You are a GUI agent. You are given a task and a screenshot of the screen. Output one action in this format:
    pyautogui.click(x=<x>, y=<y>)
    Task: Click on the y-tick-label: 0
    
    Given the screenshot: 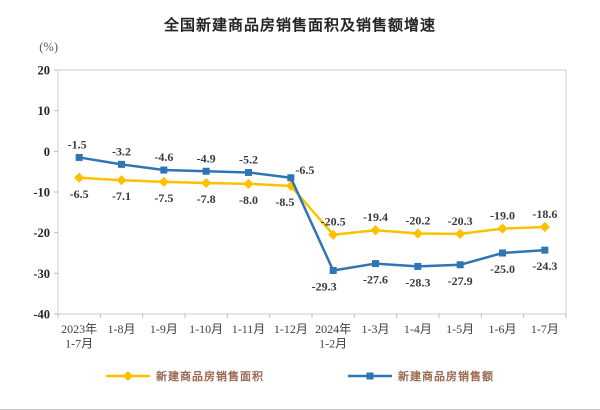 What is the action you would take?
    pyautogui.click(x=47, y=152)
    